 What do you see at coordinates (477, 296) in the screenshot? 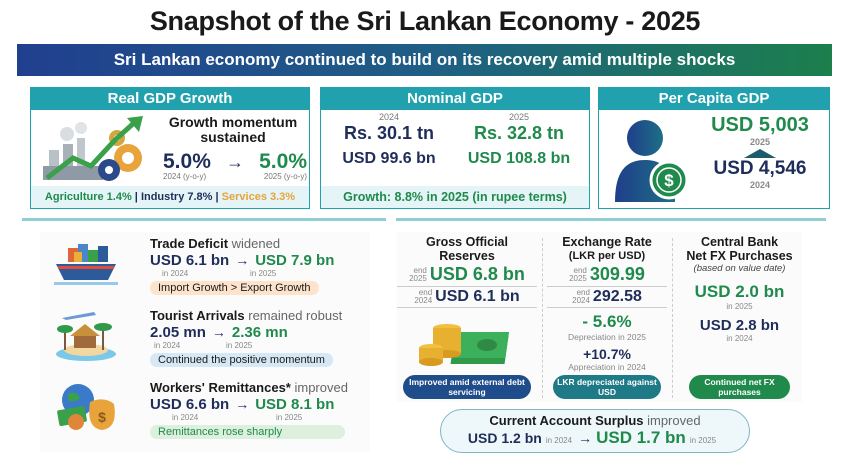
I see `reserves-2024: USD 6.1 bn` at bounding box center [477, 296].